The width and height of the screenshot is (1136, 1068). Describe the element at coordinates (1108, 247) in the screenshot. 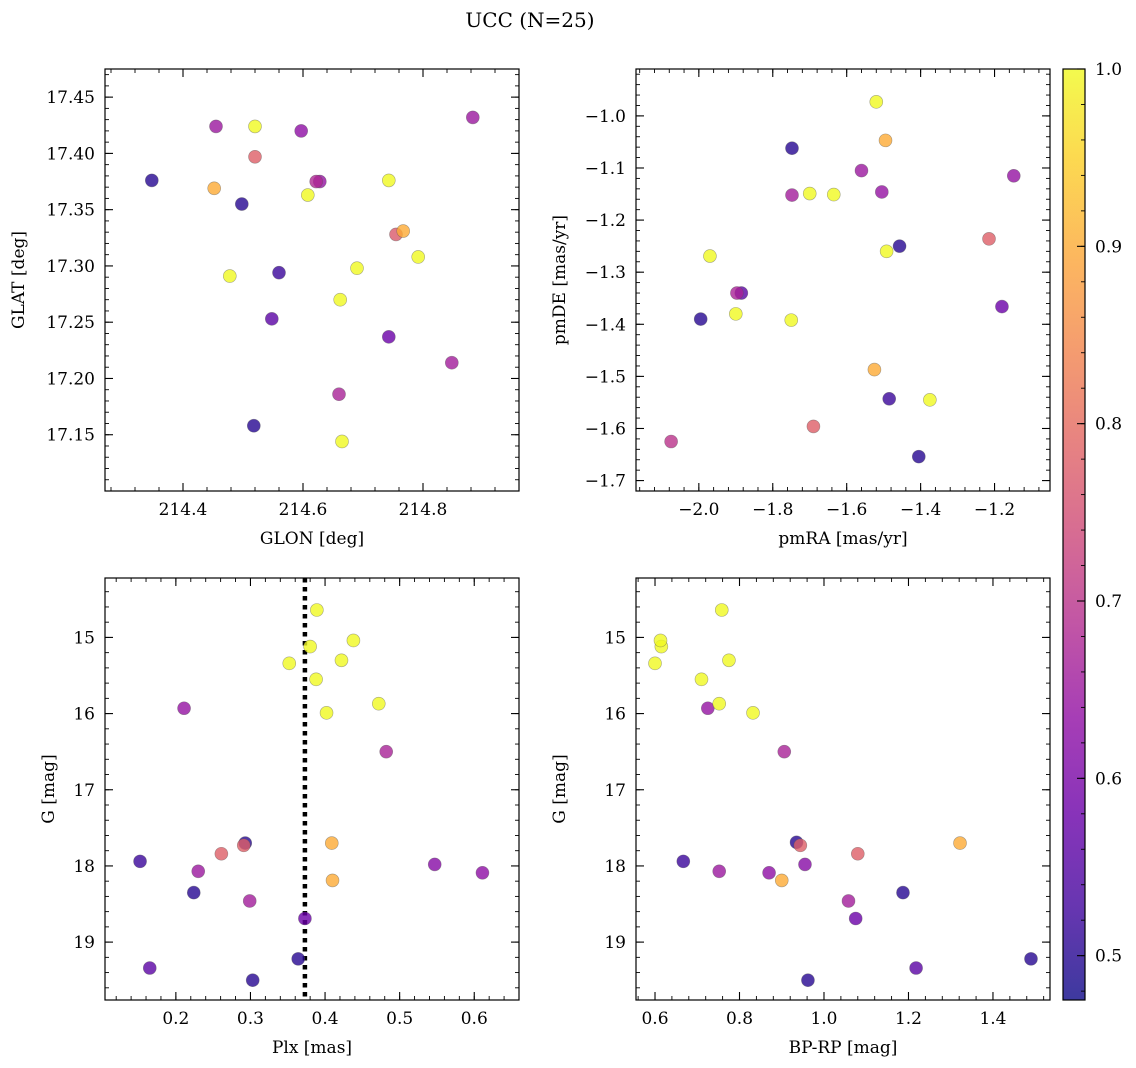

I see `colorbar-tick-label: 0.9` at that location.